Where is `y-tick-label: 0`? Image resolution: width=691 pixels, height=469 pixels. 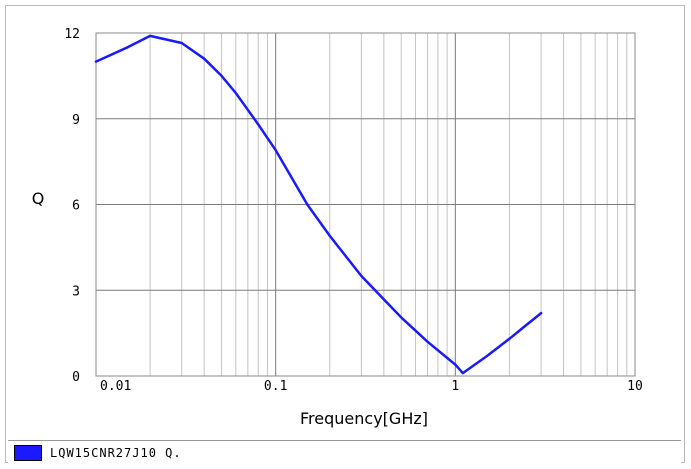 y-tick-label: 0 is located at coordinates (76, 377).